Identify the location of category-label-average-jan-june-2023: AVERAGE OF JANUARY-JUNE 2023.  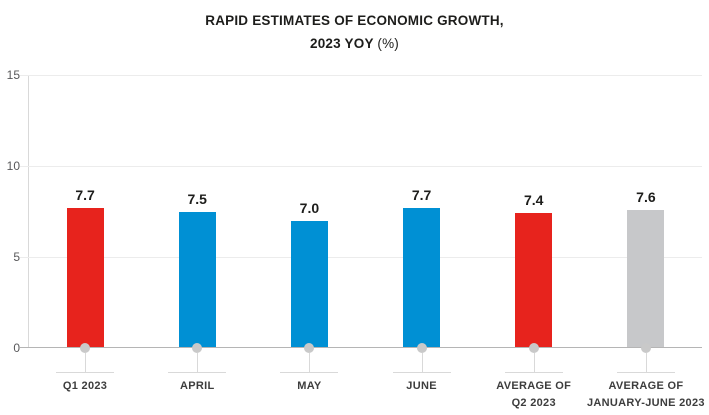
(646, 394).